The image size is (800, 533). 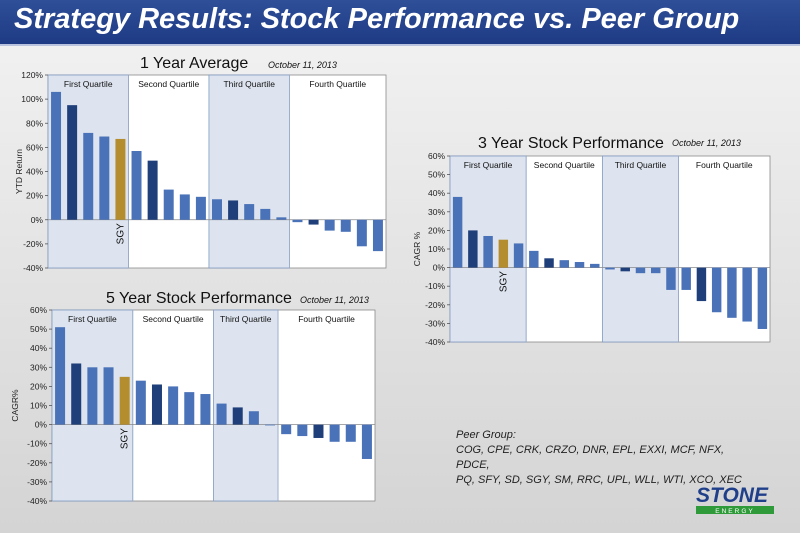 I want to click on y-tick-label: 100%, so click(x=32, y=99).